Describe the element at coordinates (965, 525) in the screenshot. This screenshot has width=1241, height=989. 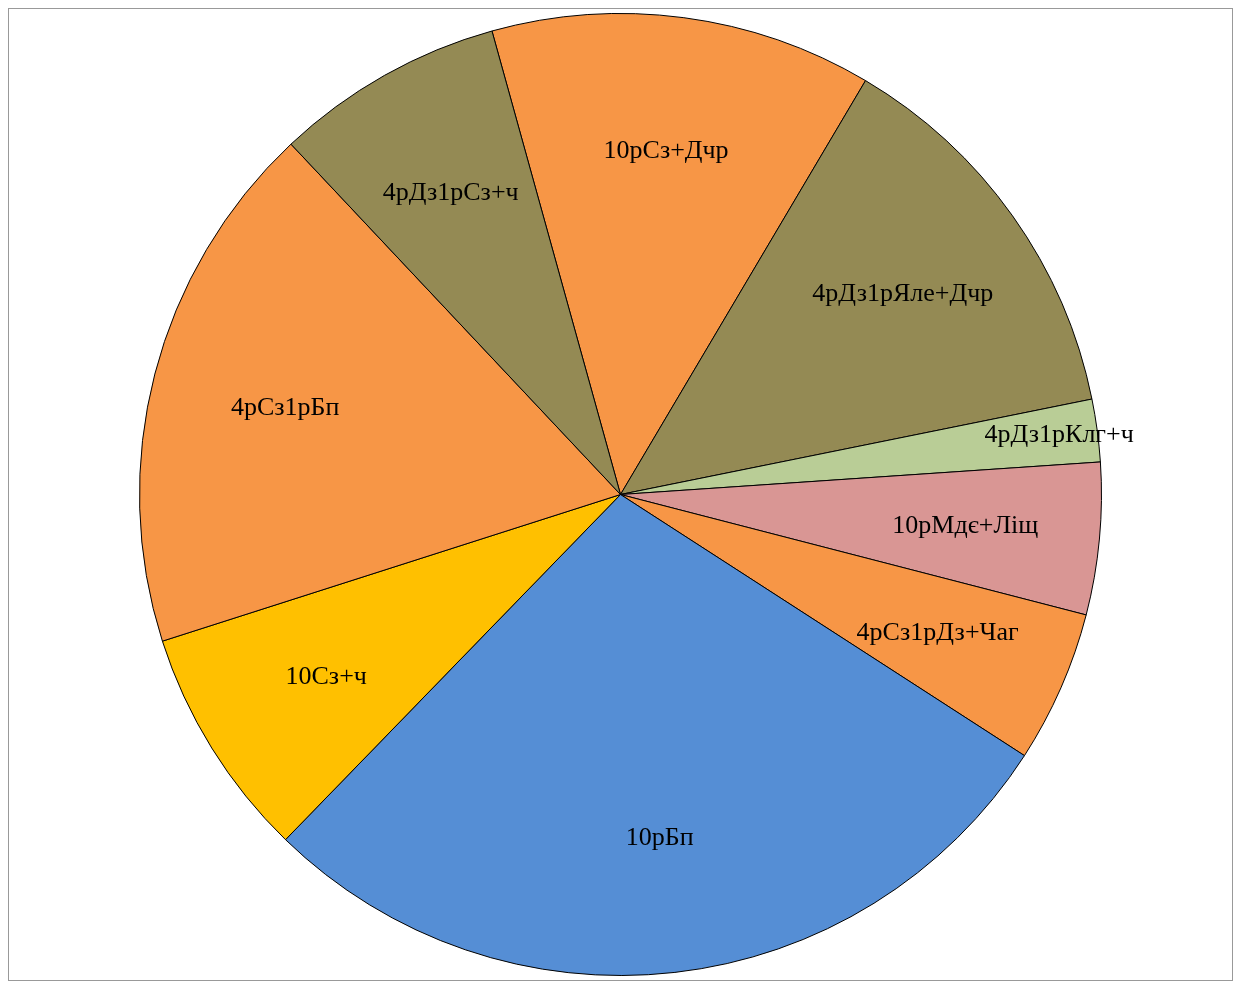
I see `slice-label: 10рМдє+Ліщ` at that location.